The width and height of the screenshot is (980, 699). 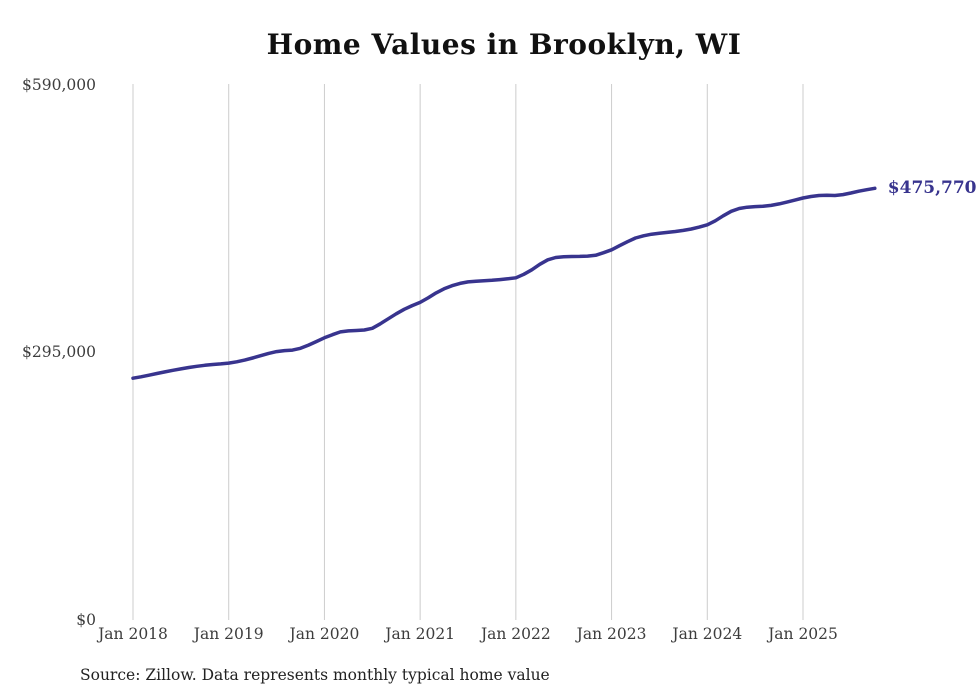 I want to click on x-tick-label: Jan 2019, so click(x=228, y=634).